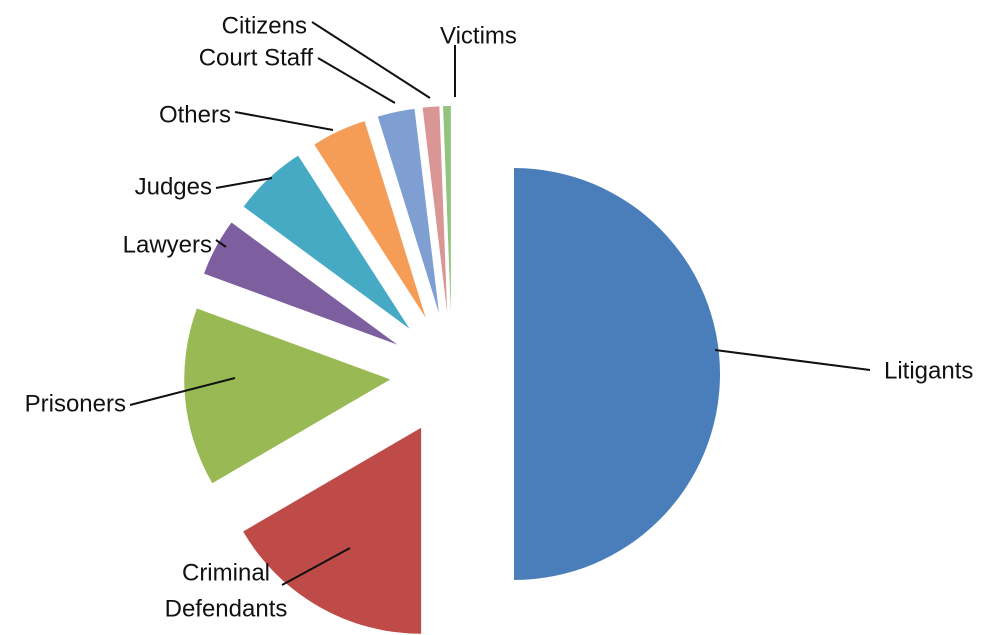  Describe the element at coordinates (792, 360) in the screenshot. I see `leader-line-litigants` at that location.